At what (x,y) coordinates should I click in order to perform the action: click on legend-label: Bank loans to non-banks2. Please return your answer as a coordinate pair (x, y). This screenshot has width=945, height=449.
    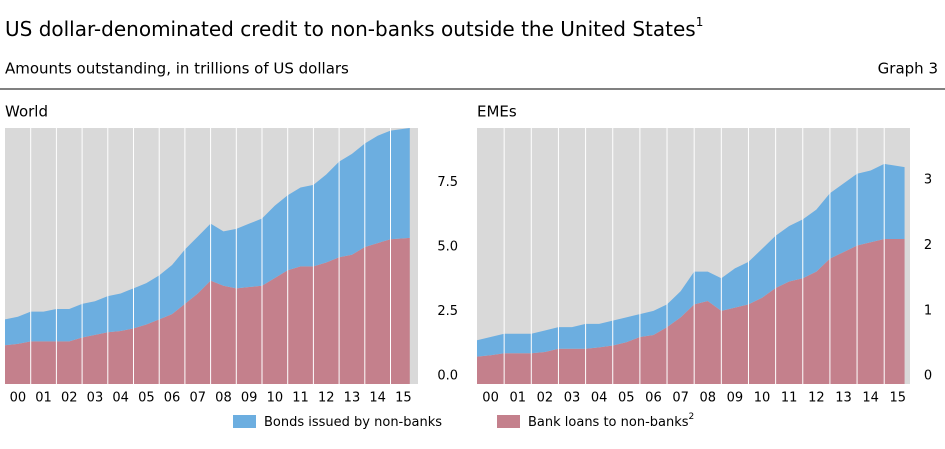
    Looking at the image, I should click on (611, 421).